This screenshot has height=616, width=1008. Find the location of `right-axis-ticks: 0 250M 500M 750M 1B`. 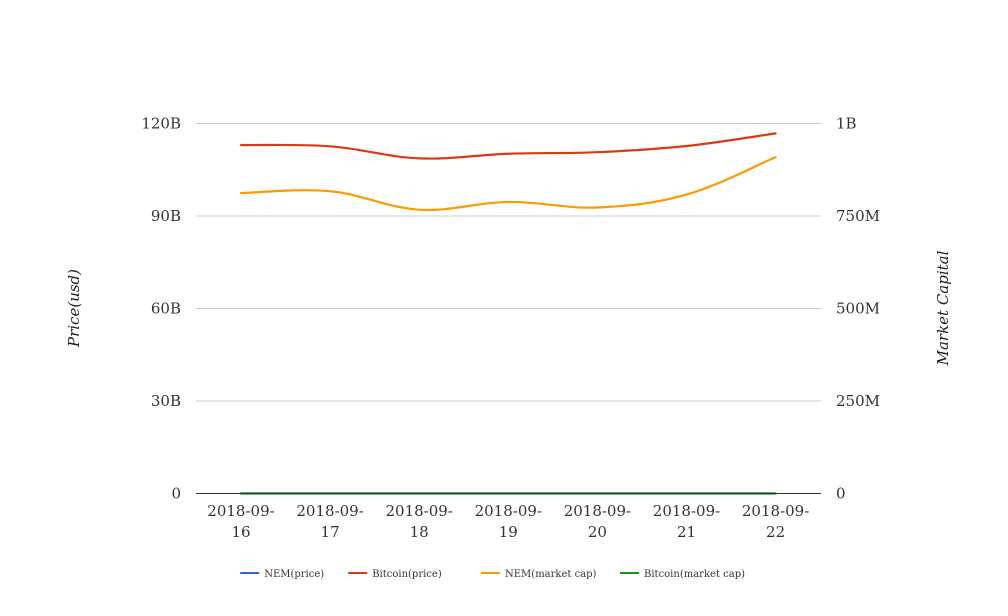

right-axis-ticks: 0 250M 500M 750M 1B is located at coordinates (858, 309).